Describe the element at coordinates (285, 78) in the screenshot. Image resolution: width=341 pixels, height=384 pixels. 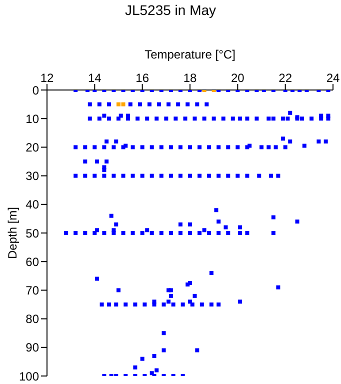
I see `x-tick-label: 22` at that location.